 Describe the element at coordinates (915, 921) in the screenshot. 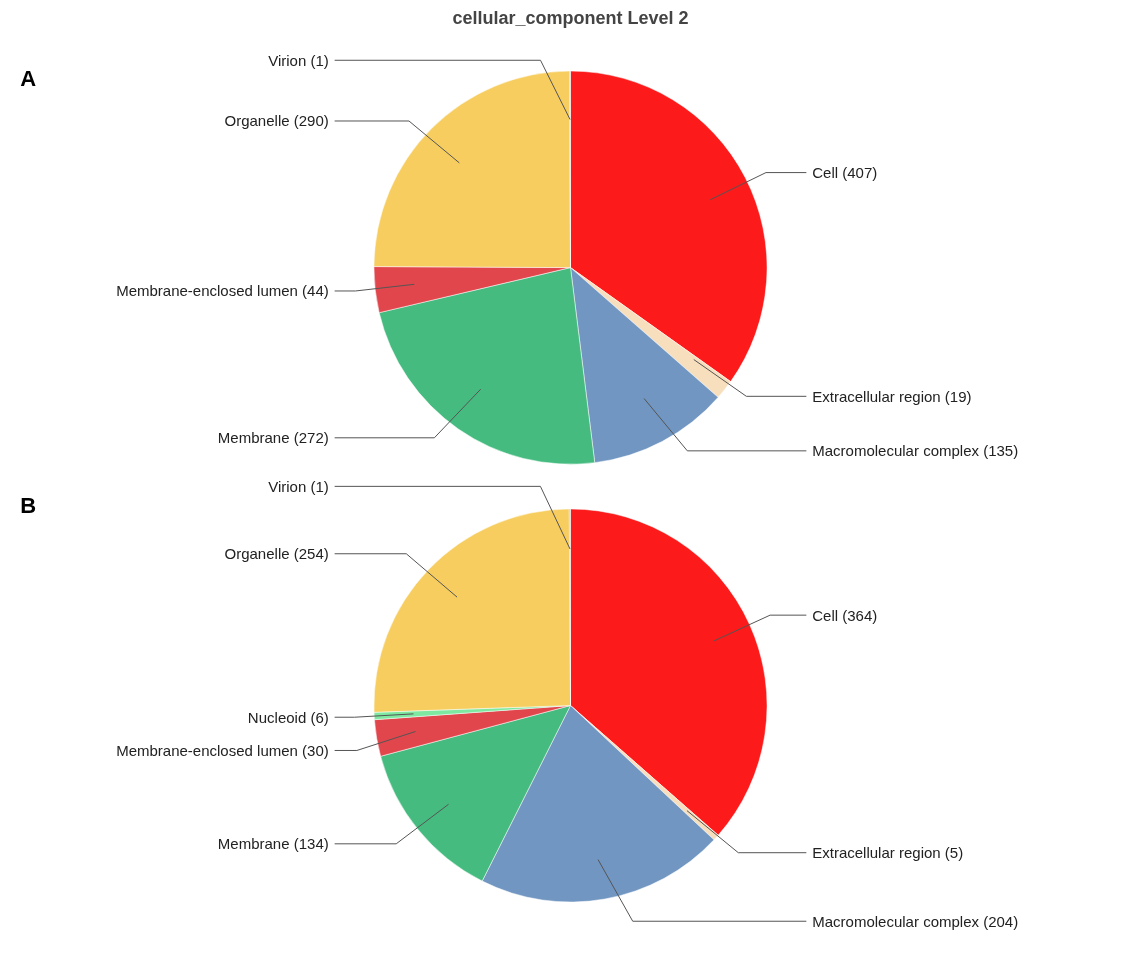

I see `slice-label: Macromolecular complex (204)` at that location.